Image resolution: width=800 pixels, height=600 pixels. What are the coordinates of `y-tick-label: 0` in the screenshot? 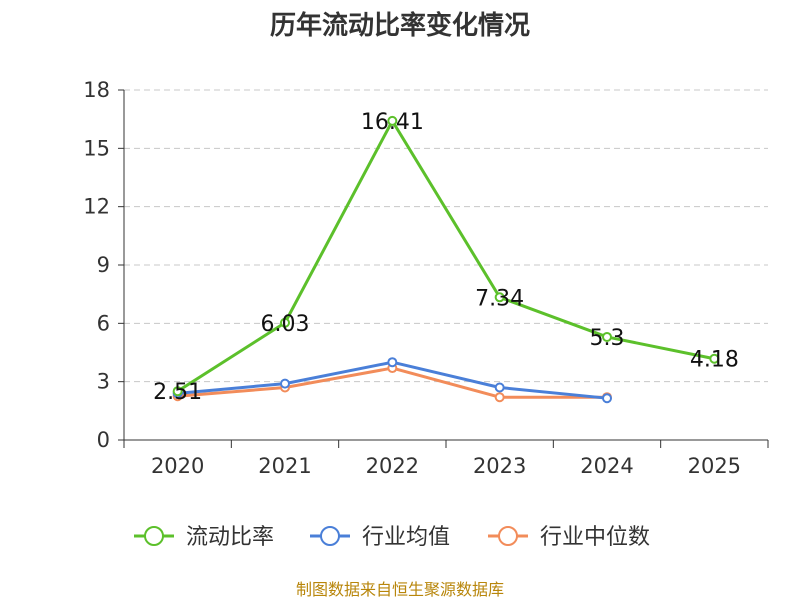 It's located at (103, 440).